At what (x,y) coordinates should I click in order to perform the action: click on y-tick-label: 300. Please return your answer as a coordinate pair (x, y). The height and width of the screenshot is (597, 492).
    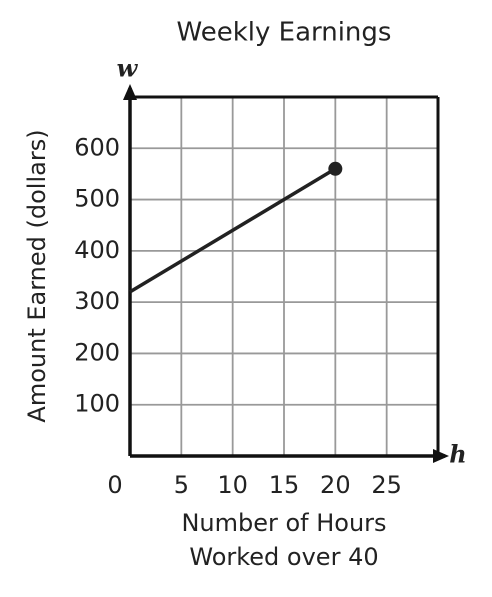
    Looking at the image, I should click on (97, 301).